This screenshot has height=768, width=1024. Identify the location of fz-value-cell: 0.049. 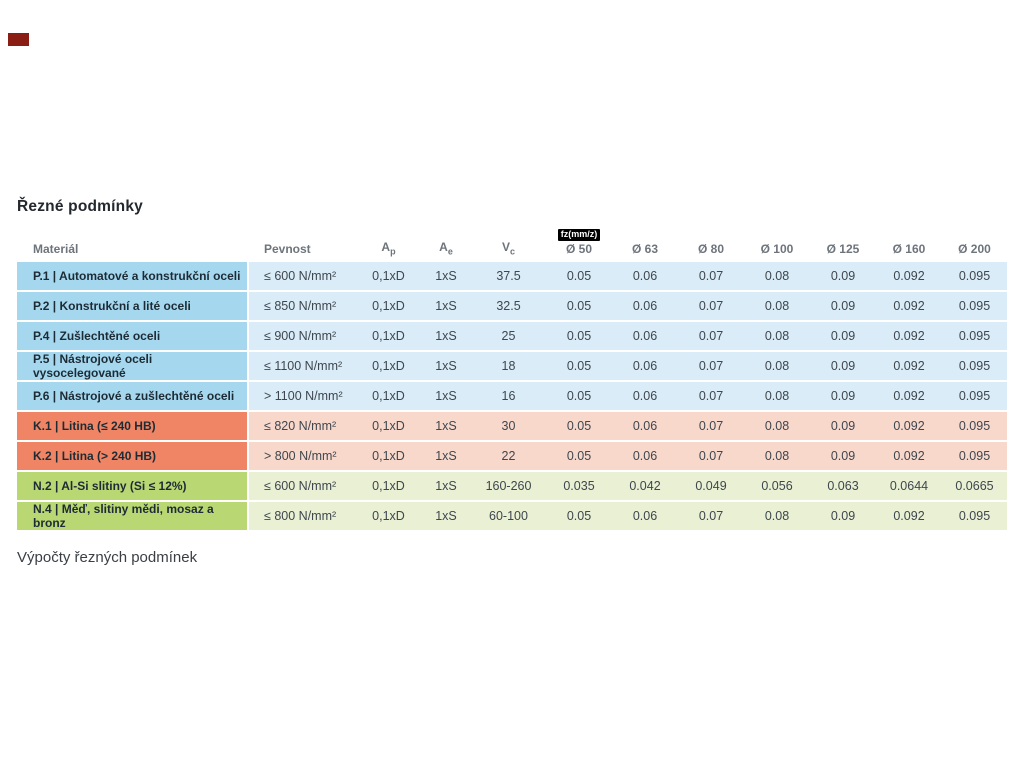
(711, 486).